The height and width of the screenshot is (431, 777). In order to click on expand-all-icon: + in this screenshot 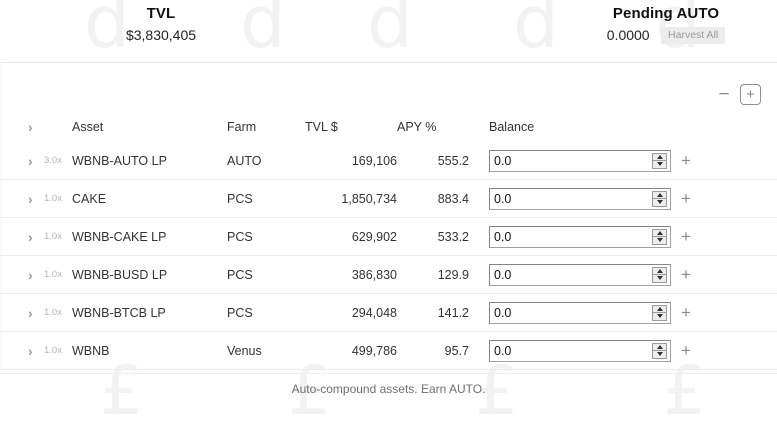, I will do `click(750, 94)`.